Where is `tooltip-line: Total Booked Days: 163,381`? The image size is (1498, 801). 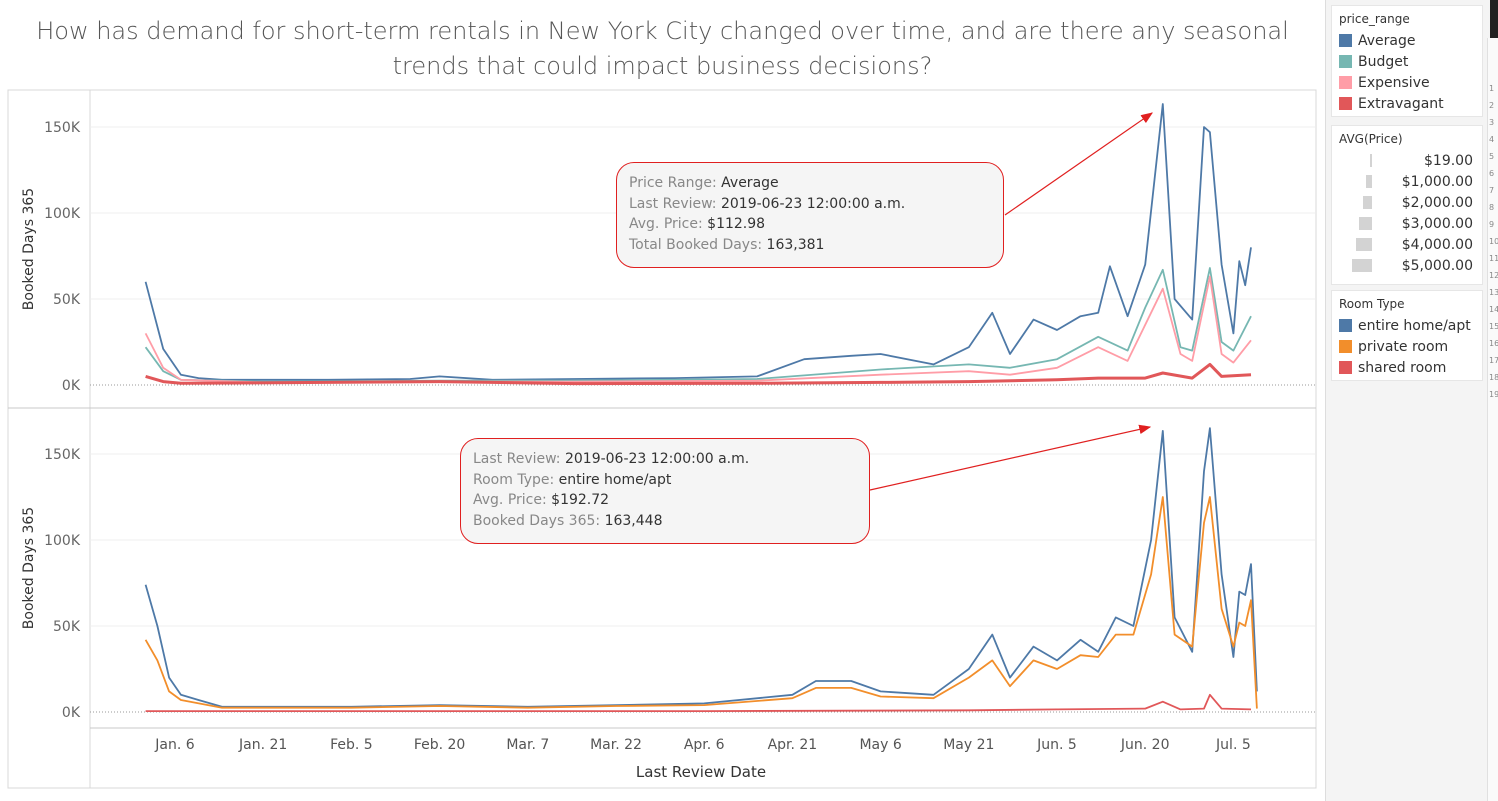 tooltip-line: Total Booked Days: 163,381 is located at coordinates (810, 245).